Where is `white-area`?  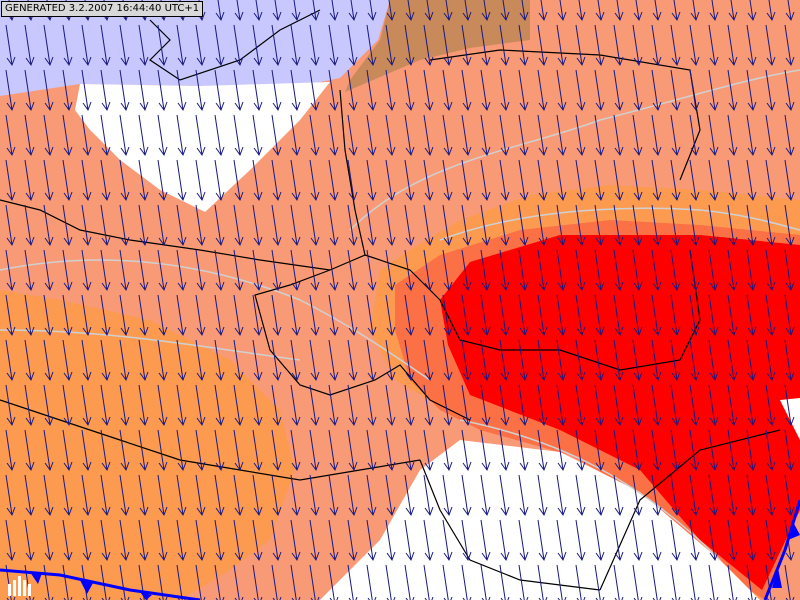 white-area is located at coordinates (202, 147).